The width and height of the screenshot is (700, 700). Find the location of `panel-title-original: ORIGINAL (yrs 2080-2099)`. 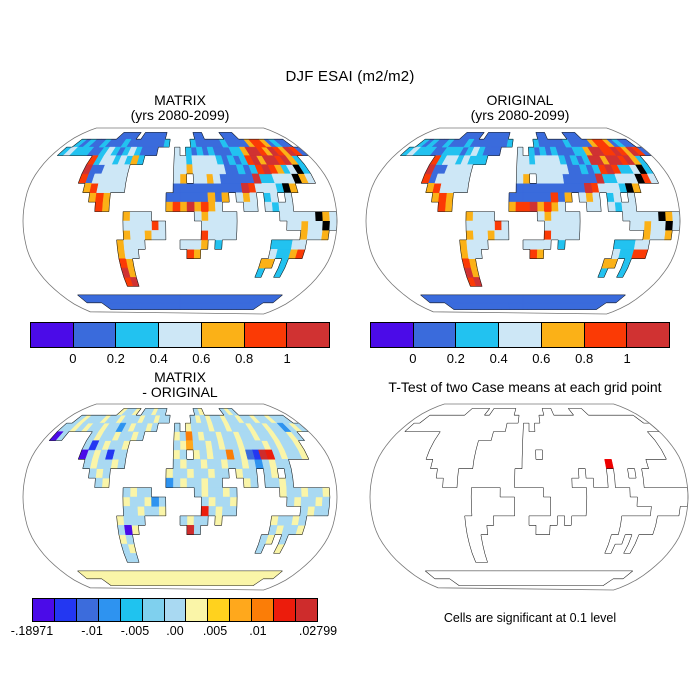

panel-title-original: ORIGINAL (yrs 2080-2099) is located at coordinates (520, 108).